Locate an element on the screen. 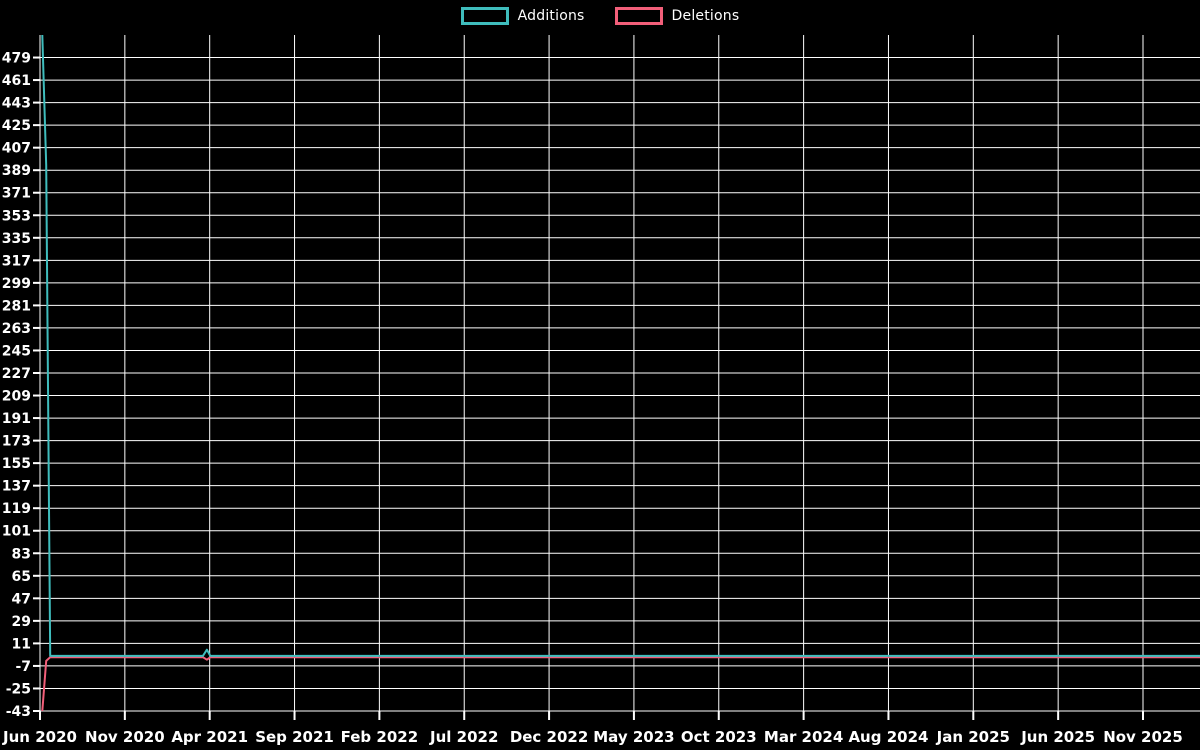 The width and height of the screenshot is (1200, 750). x-tick-label: Feb 2022 is located at coordinates (380, 737).